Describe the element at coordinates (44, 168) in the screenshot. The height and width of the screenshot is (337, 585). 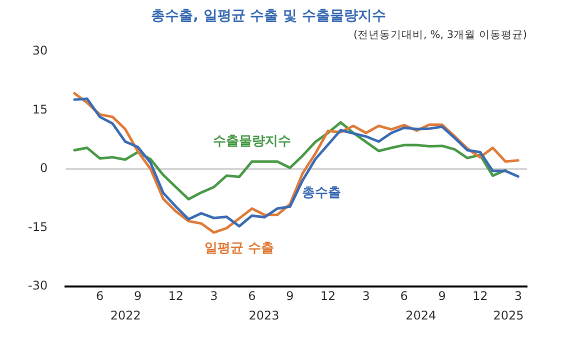
I see `y-tick-label: 0` at that location.